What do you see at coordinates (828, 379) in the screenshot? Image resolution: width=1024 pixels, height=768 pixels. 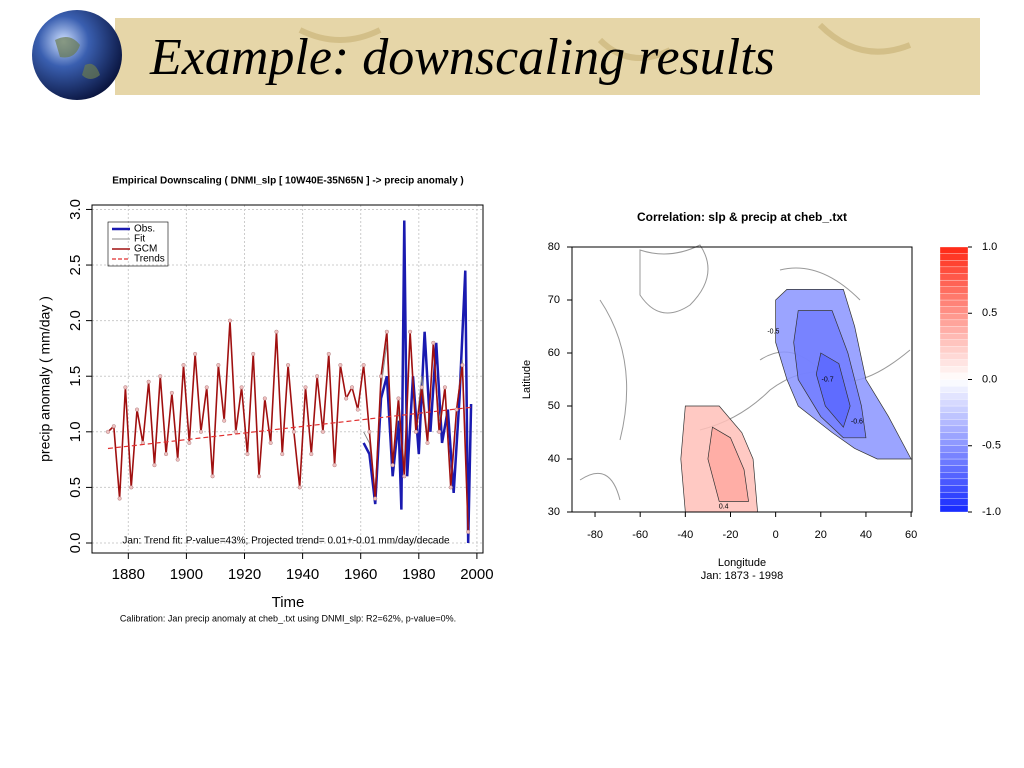 I see `contour-label: -0.7` at bounding box center [828, 379].